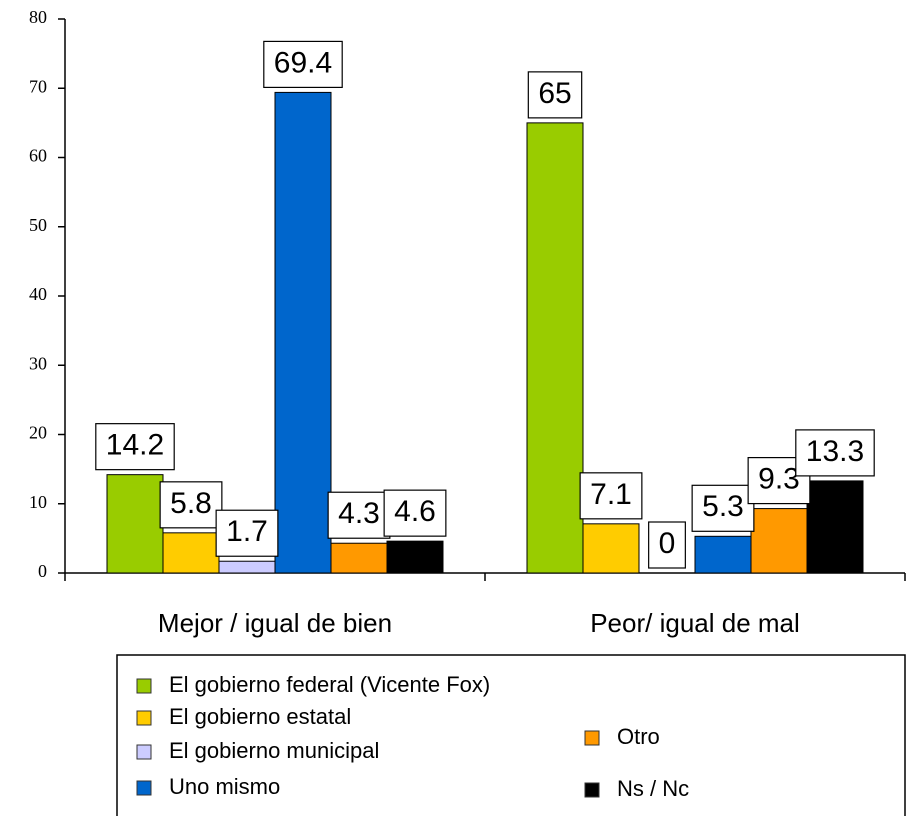 The width and height of the screenshot is (915, 816). I want to click on data-label: 13.3, so click(835, 451).